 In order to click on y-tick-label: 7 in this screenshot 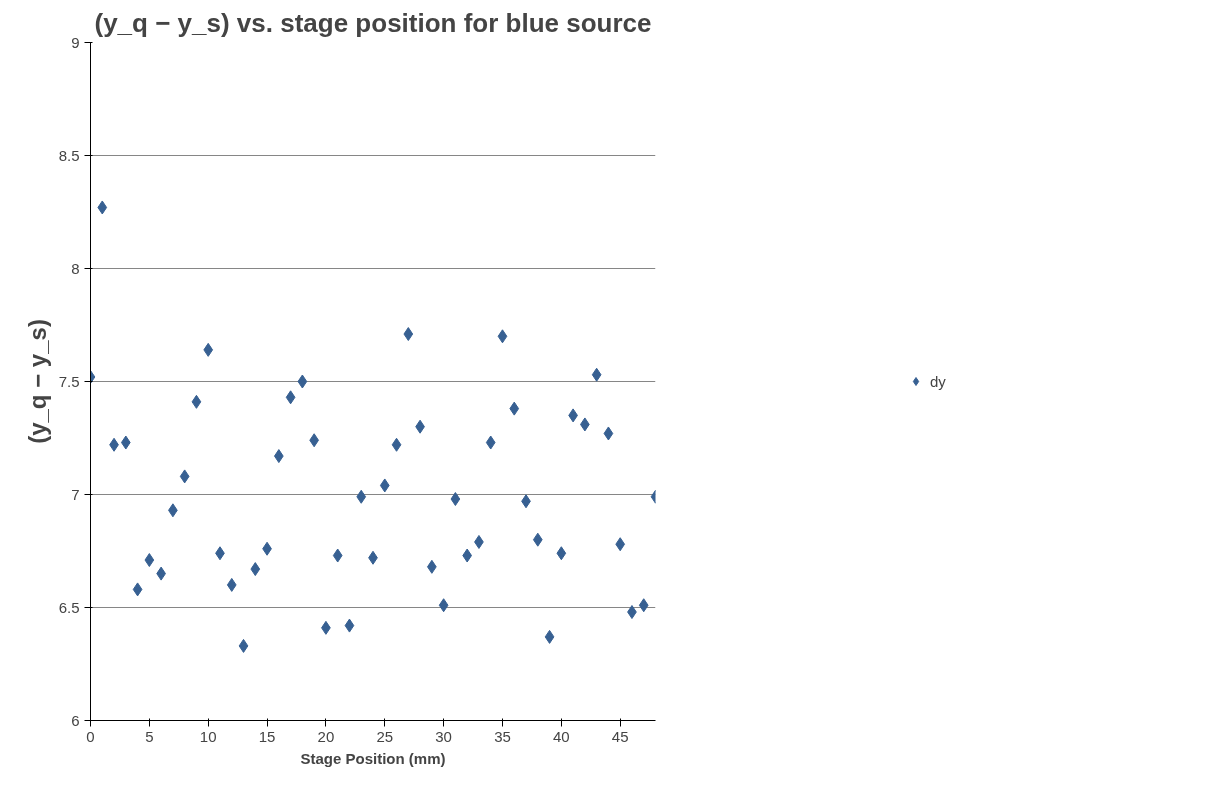, I will do `click(75, 494)`.